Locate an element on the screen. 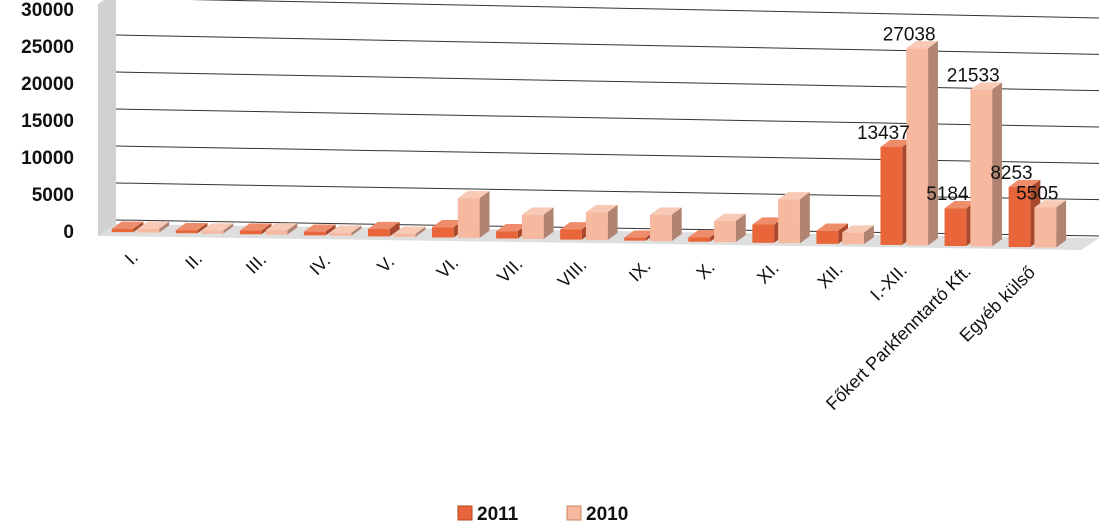  x-tick-label: I. is located at coordinates (131, 257).